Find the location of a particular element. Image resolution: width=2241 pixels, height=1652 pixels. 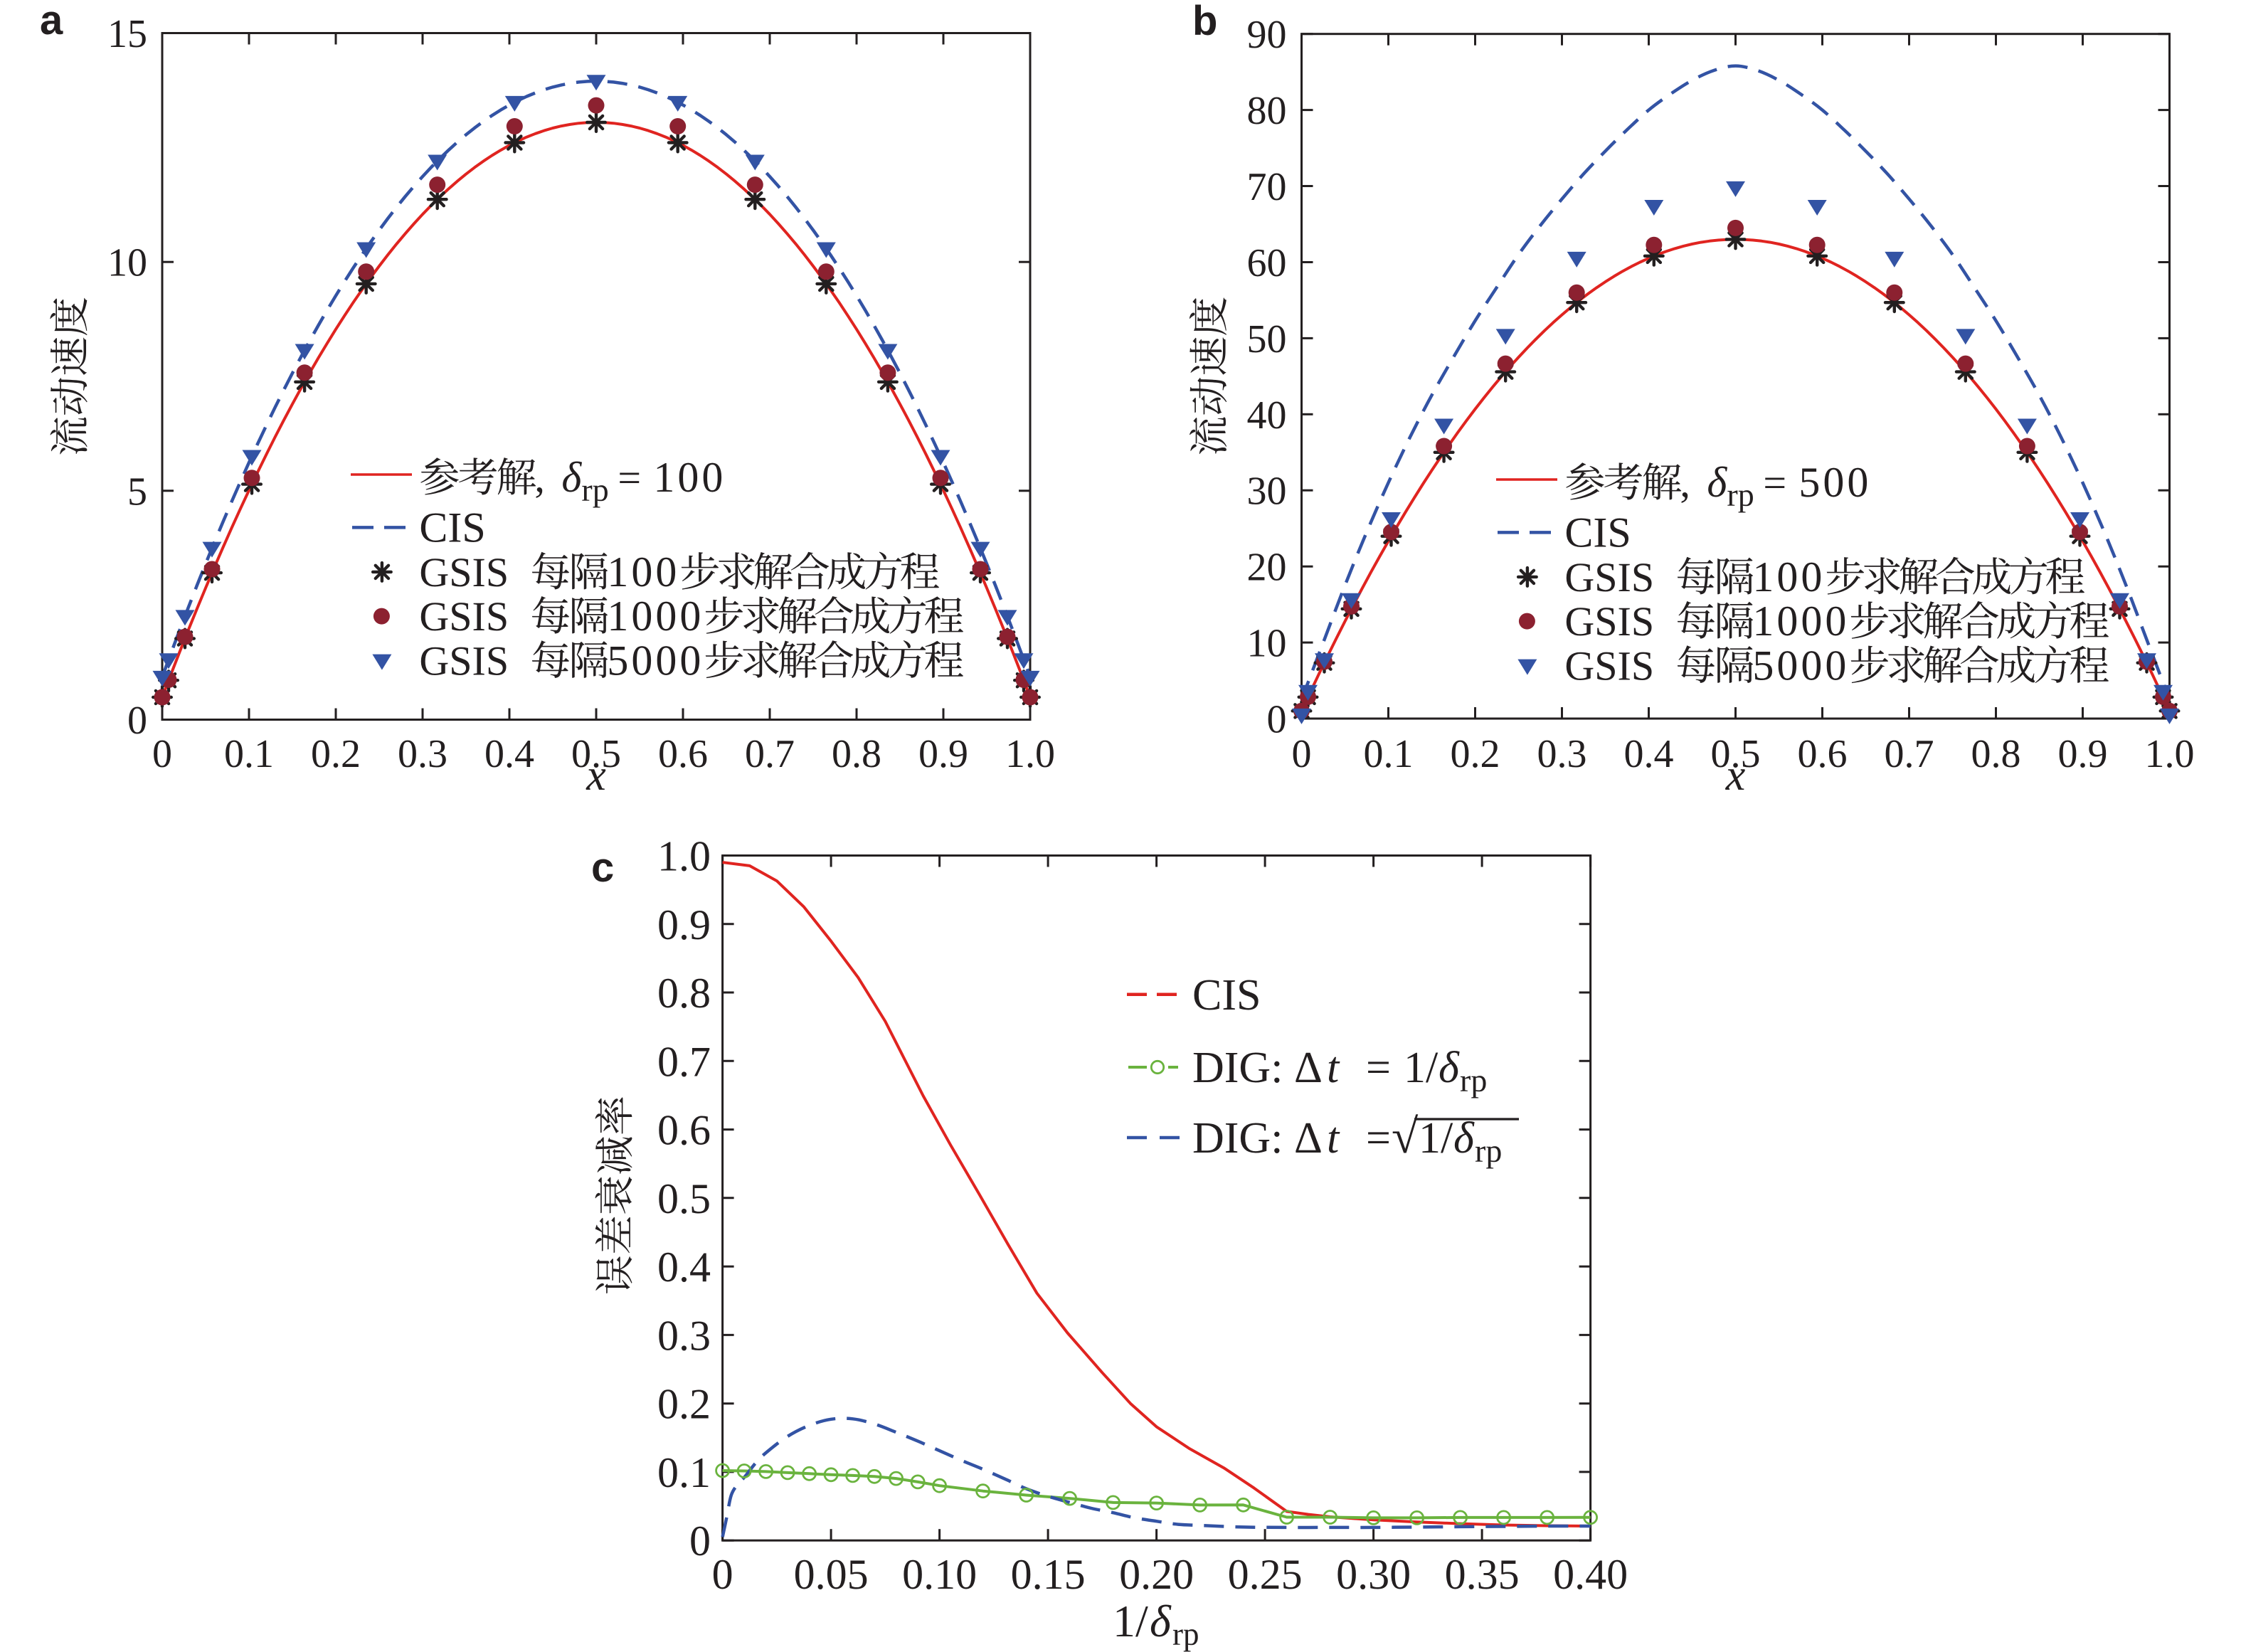

svg-text: 0.15 is located at coordinates (1048, 1574).